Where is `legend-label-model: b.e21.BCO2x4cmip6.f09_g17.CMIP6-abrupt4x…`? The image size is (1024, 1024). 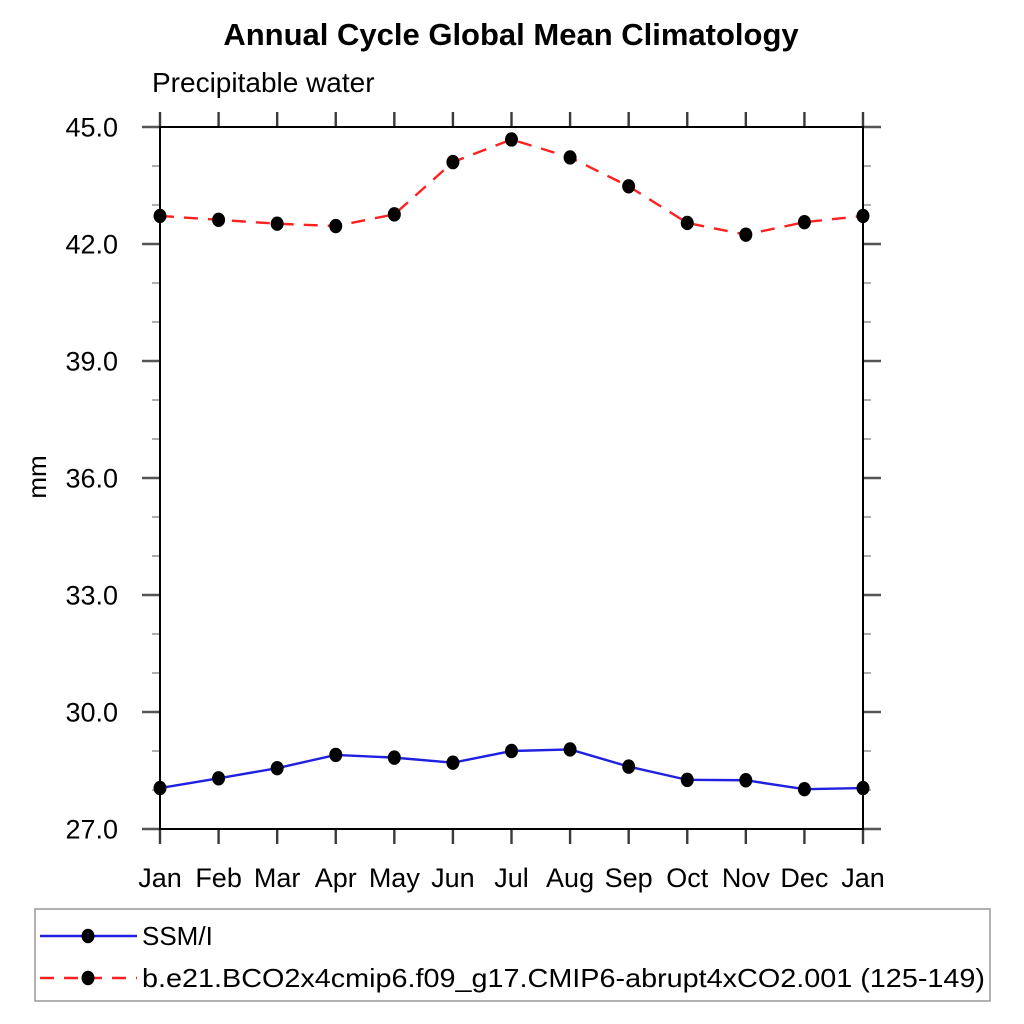
legend-label-model: b.e21.BCO2x4cmip6.f09_g17.CMIP6-abrupt4x… is located at coordinates (563, 978).